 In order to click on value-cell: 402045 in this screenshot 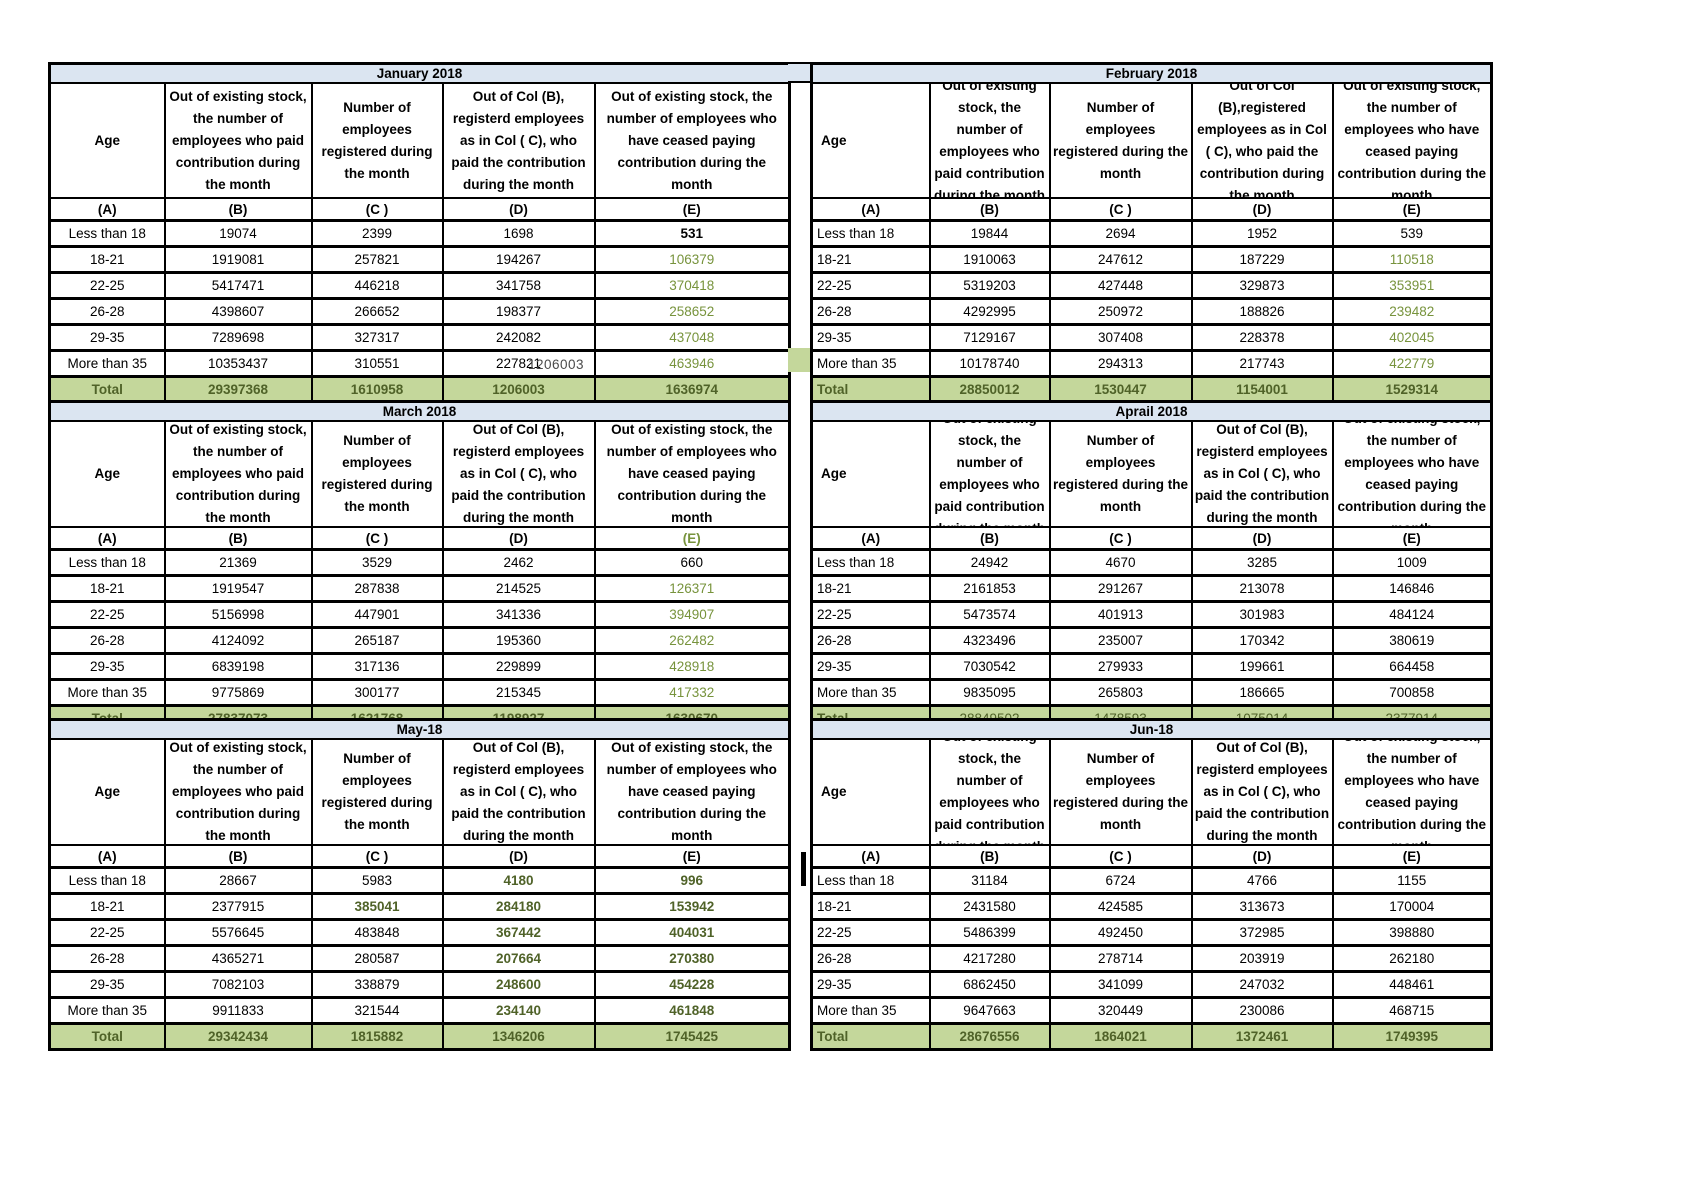, I will do `click(1412, 337)`.